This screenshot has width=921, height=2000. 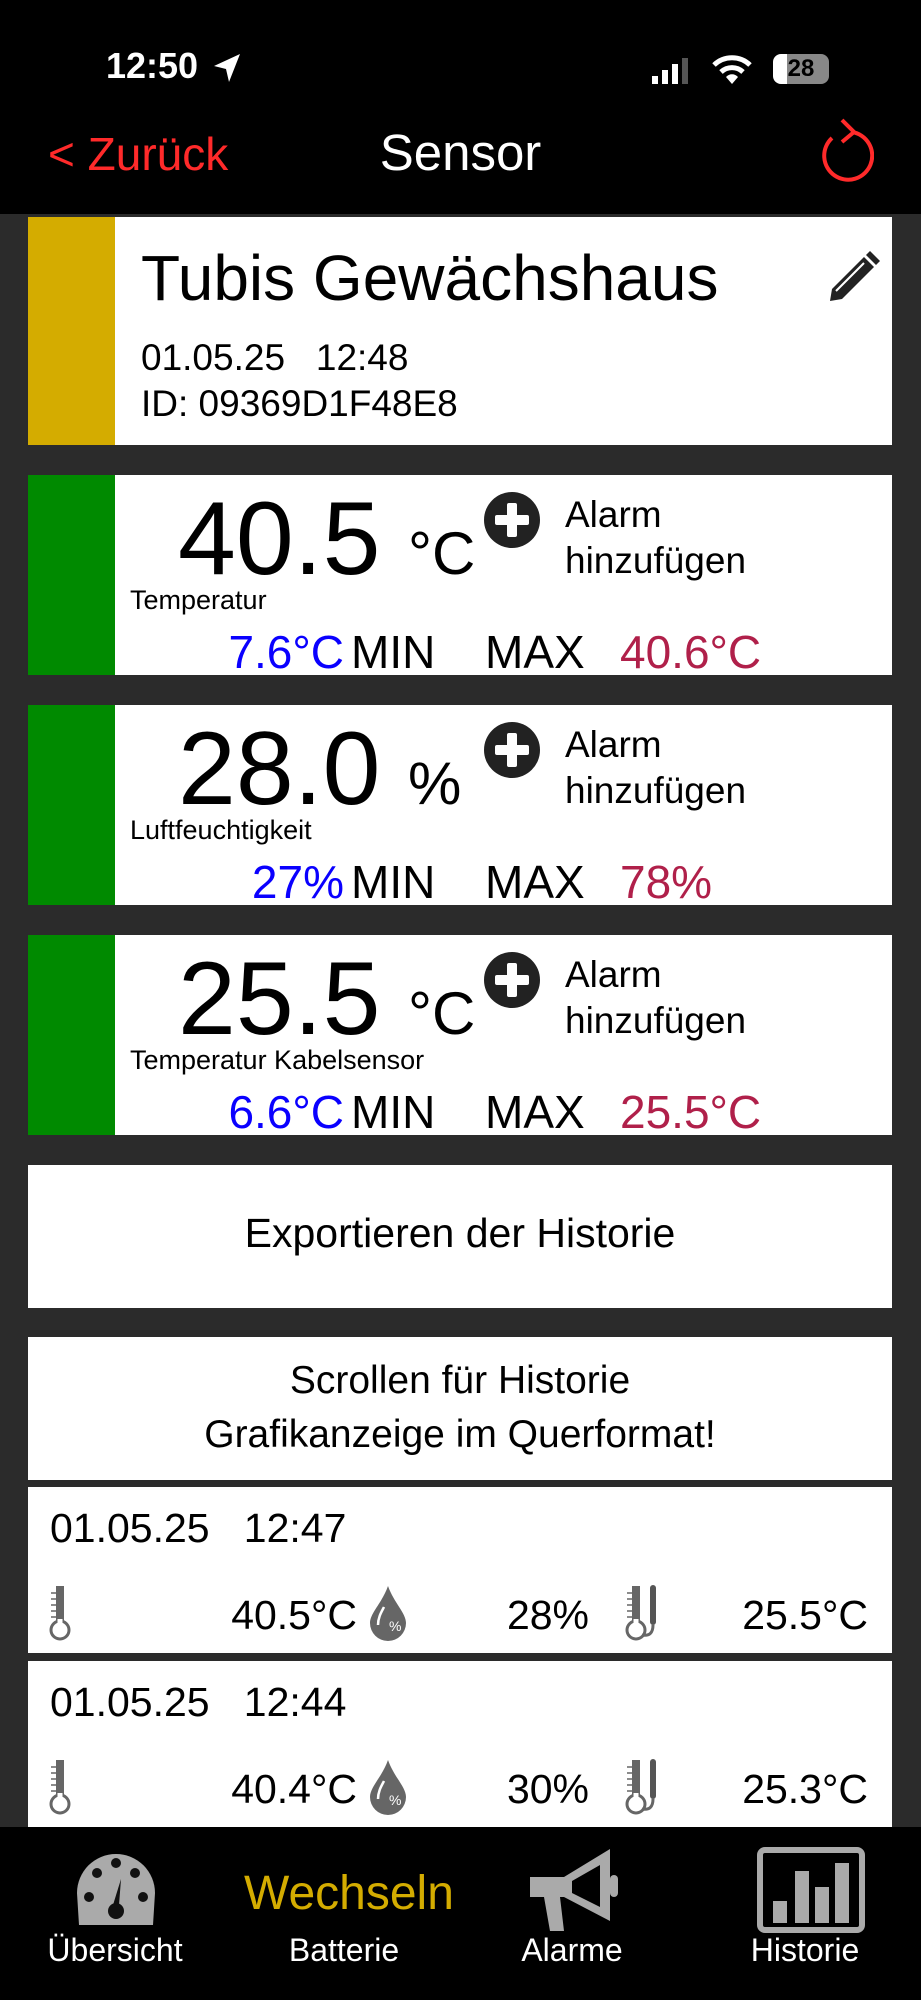 What do you see at coordinates (286, 1112) in the screenshot?
I see `min-value: 6.6°C` at bounding box center [286, 1112].